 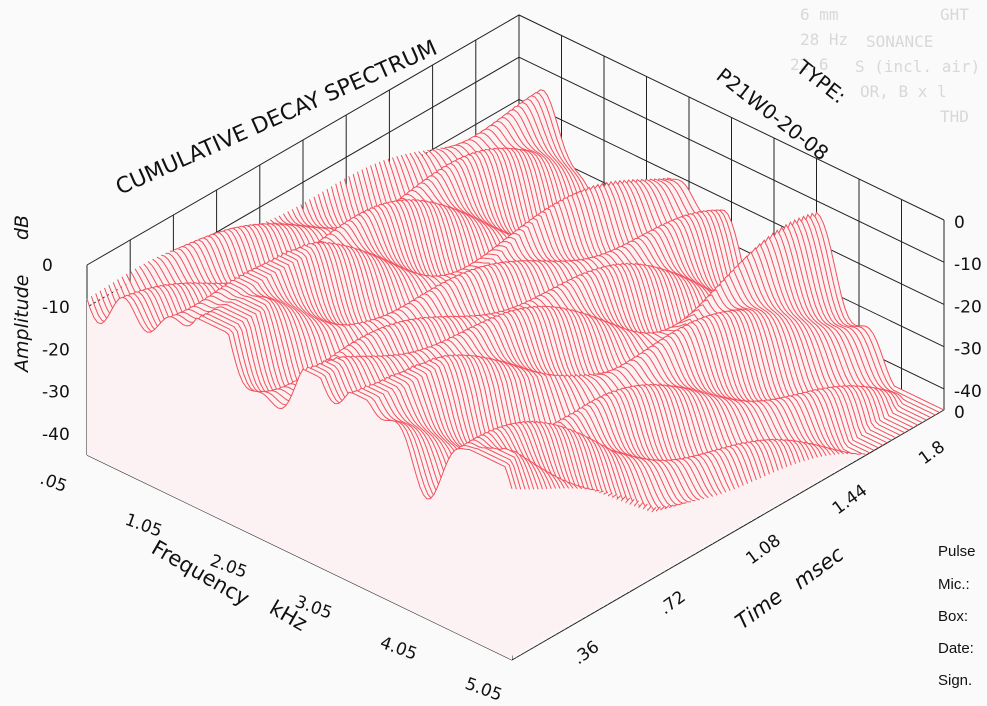 What do you see at coordinates (819, 14) in the screenshot?
I see `sheet-text: 6 mm` at bounding box center [819, 14].